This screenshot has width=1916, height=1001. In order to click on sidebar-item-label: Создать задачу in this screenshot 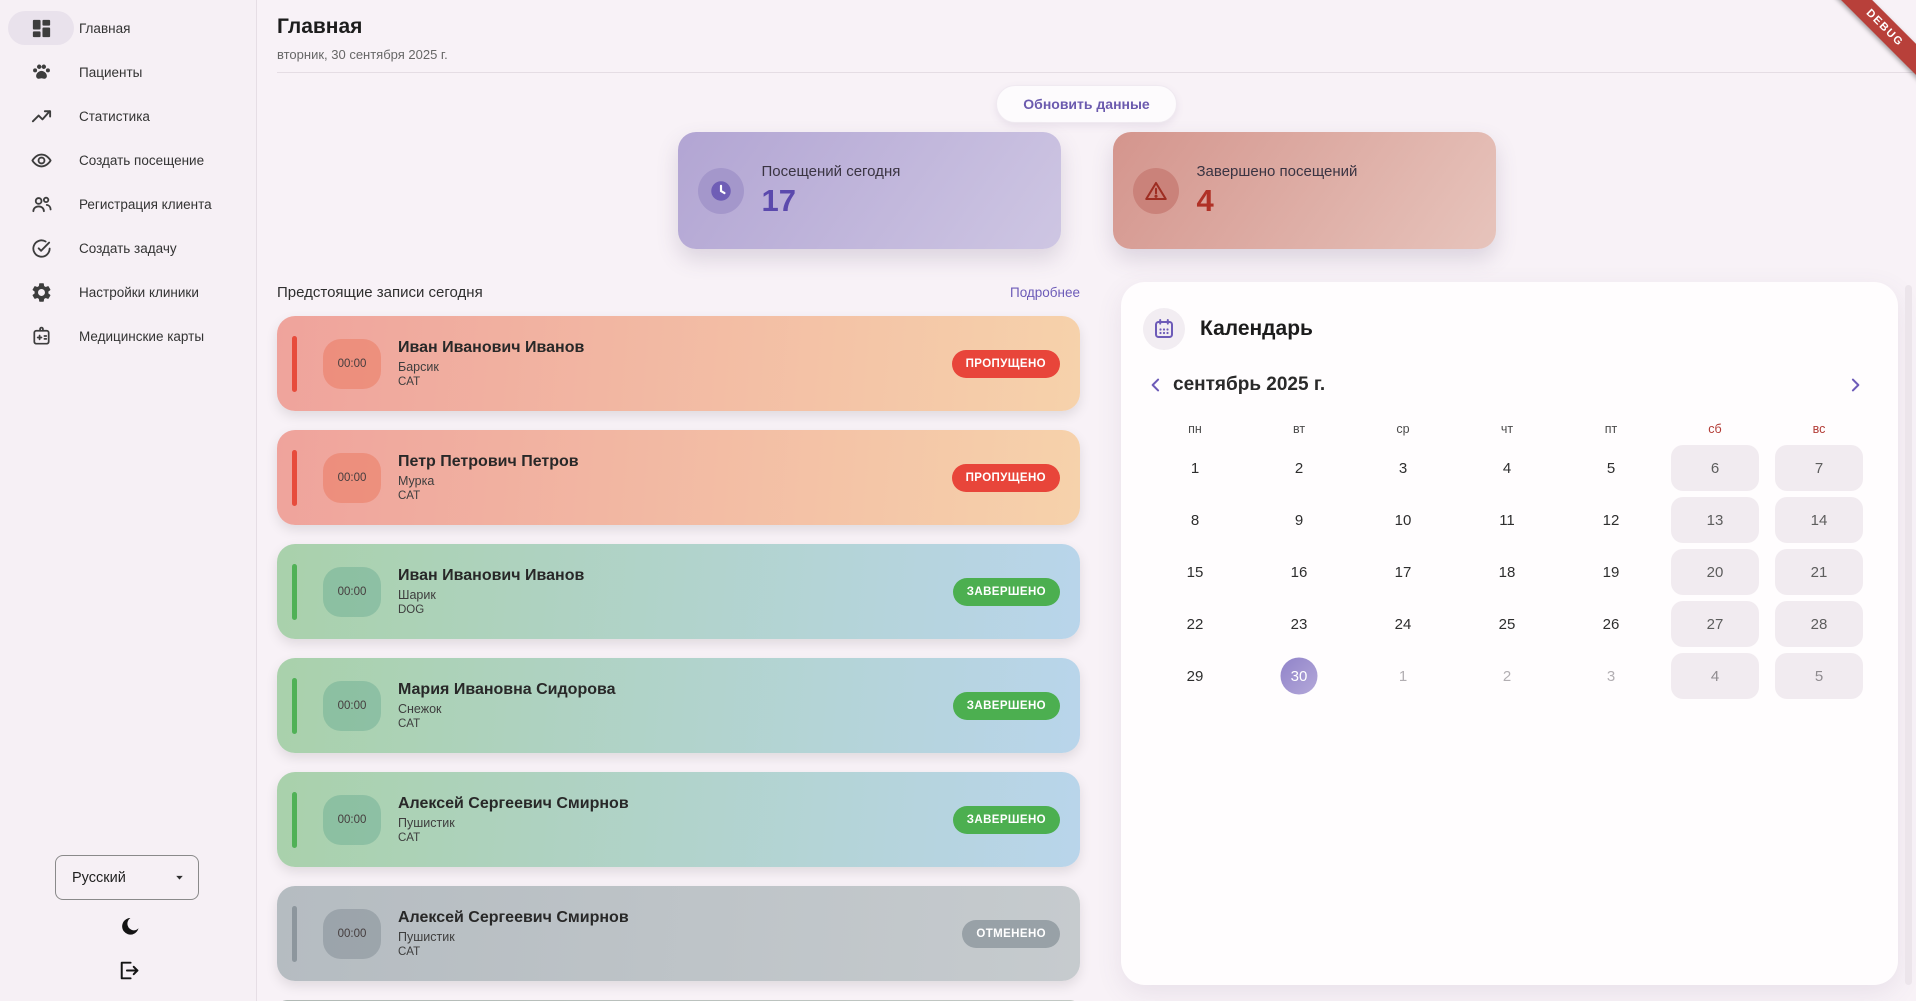, I will do `click(128, 248)`.